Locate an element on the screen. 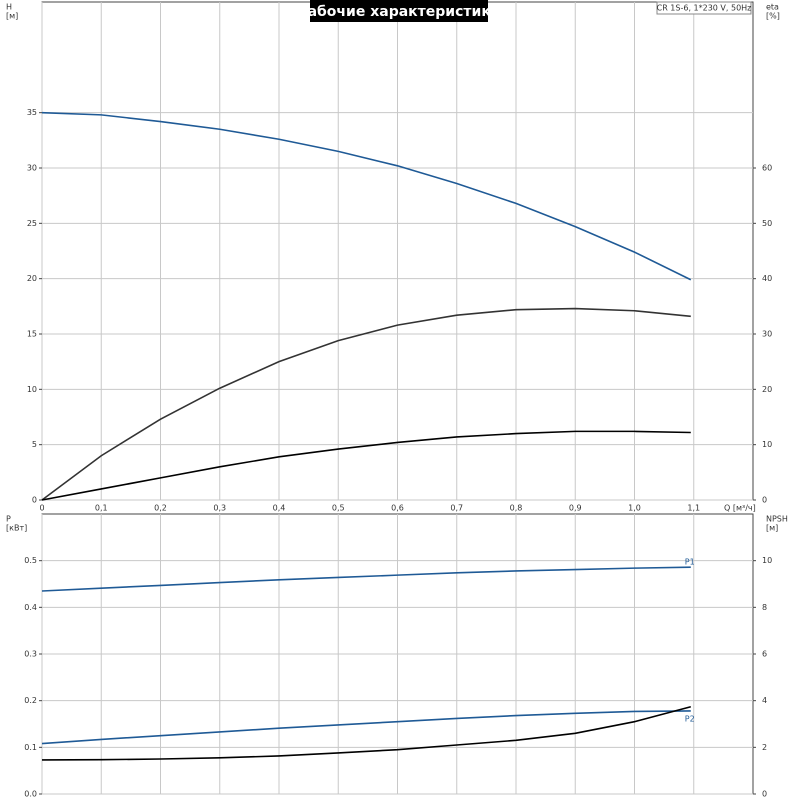 The width and height of the screenshot is (800, 804). y2-tick-label: 6 is located at coordinates (764, 654).